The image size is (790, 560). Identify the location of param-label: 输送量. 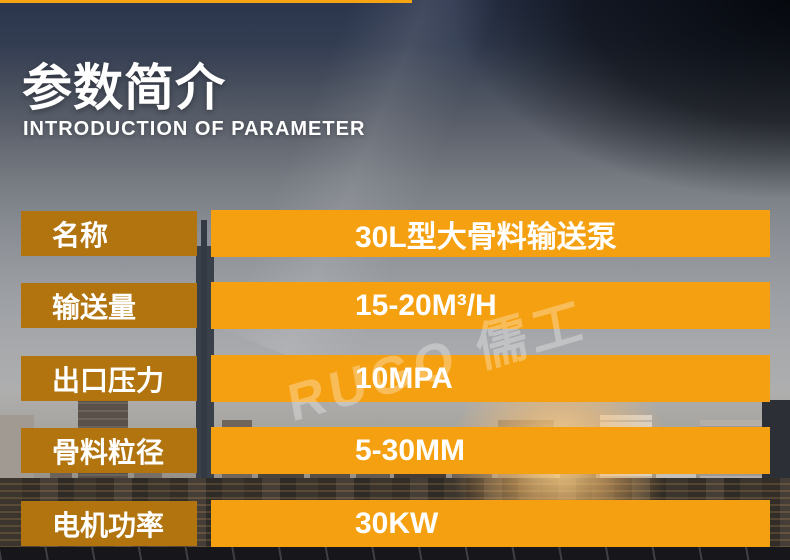
(109, 305).